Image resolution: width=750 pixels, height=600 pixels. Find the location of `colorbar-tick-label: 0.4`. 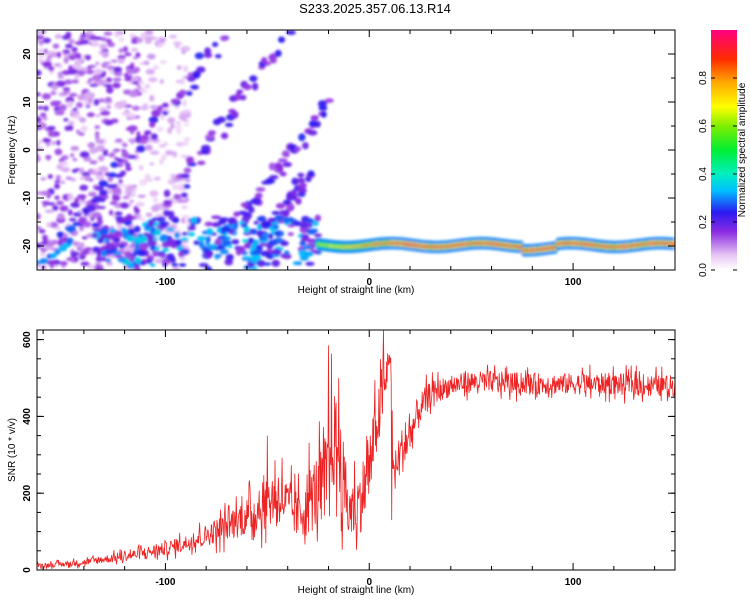

colorbar-tick-label: 0.4 is located at coordinates (703, 174).